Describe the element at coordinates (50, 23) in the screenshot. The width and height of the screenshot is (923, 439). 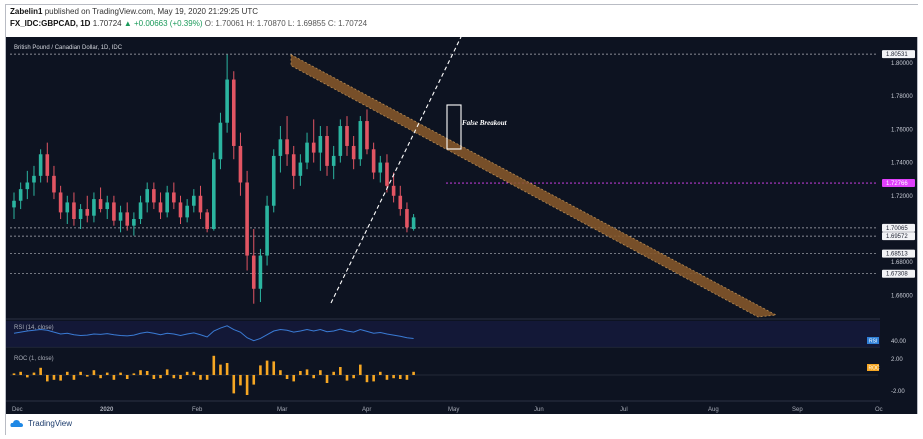
I see `symbol-label: FX_IDC:GBPCAD, 1D` at that location.